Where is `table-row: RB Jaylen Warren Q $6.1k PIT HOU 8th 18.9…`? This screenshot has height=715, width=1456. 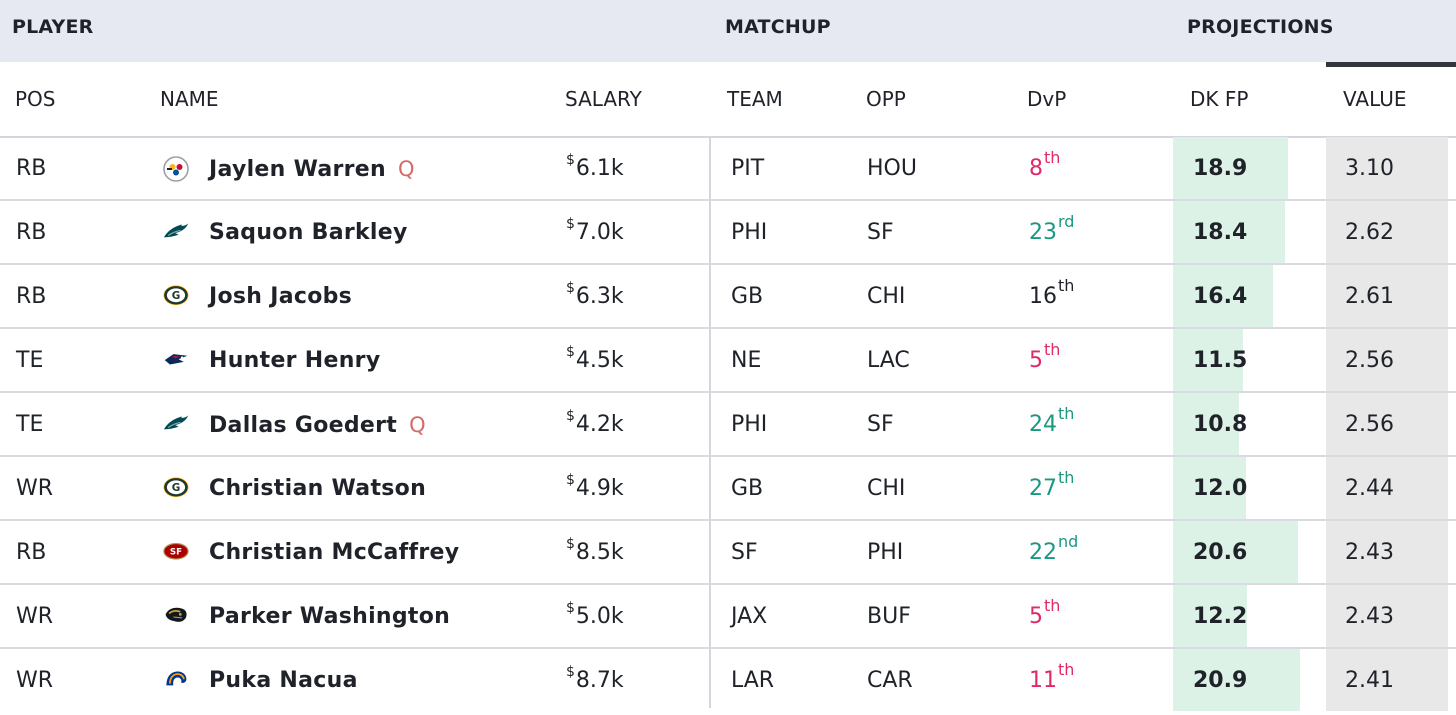
table-row: RB Jaylen Warren Q $6.1k PIT HOU 8th 18.9… is located at coordinates (728, 169).